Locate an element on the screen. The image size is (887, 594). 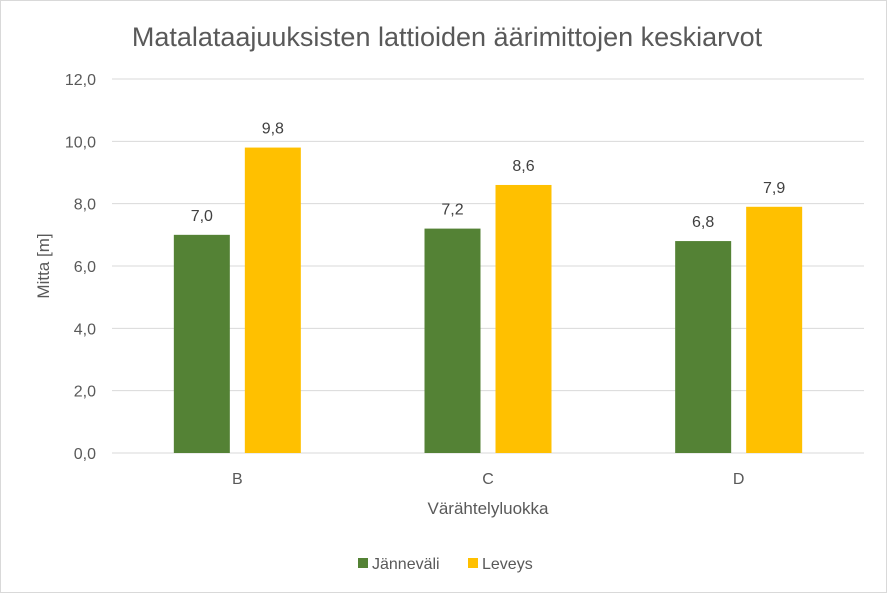
legend: Jänneväli Leveys is located at coordinates (445, 564).